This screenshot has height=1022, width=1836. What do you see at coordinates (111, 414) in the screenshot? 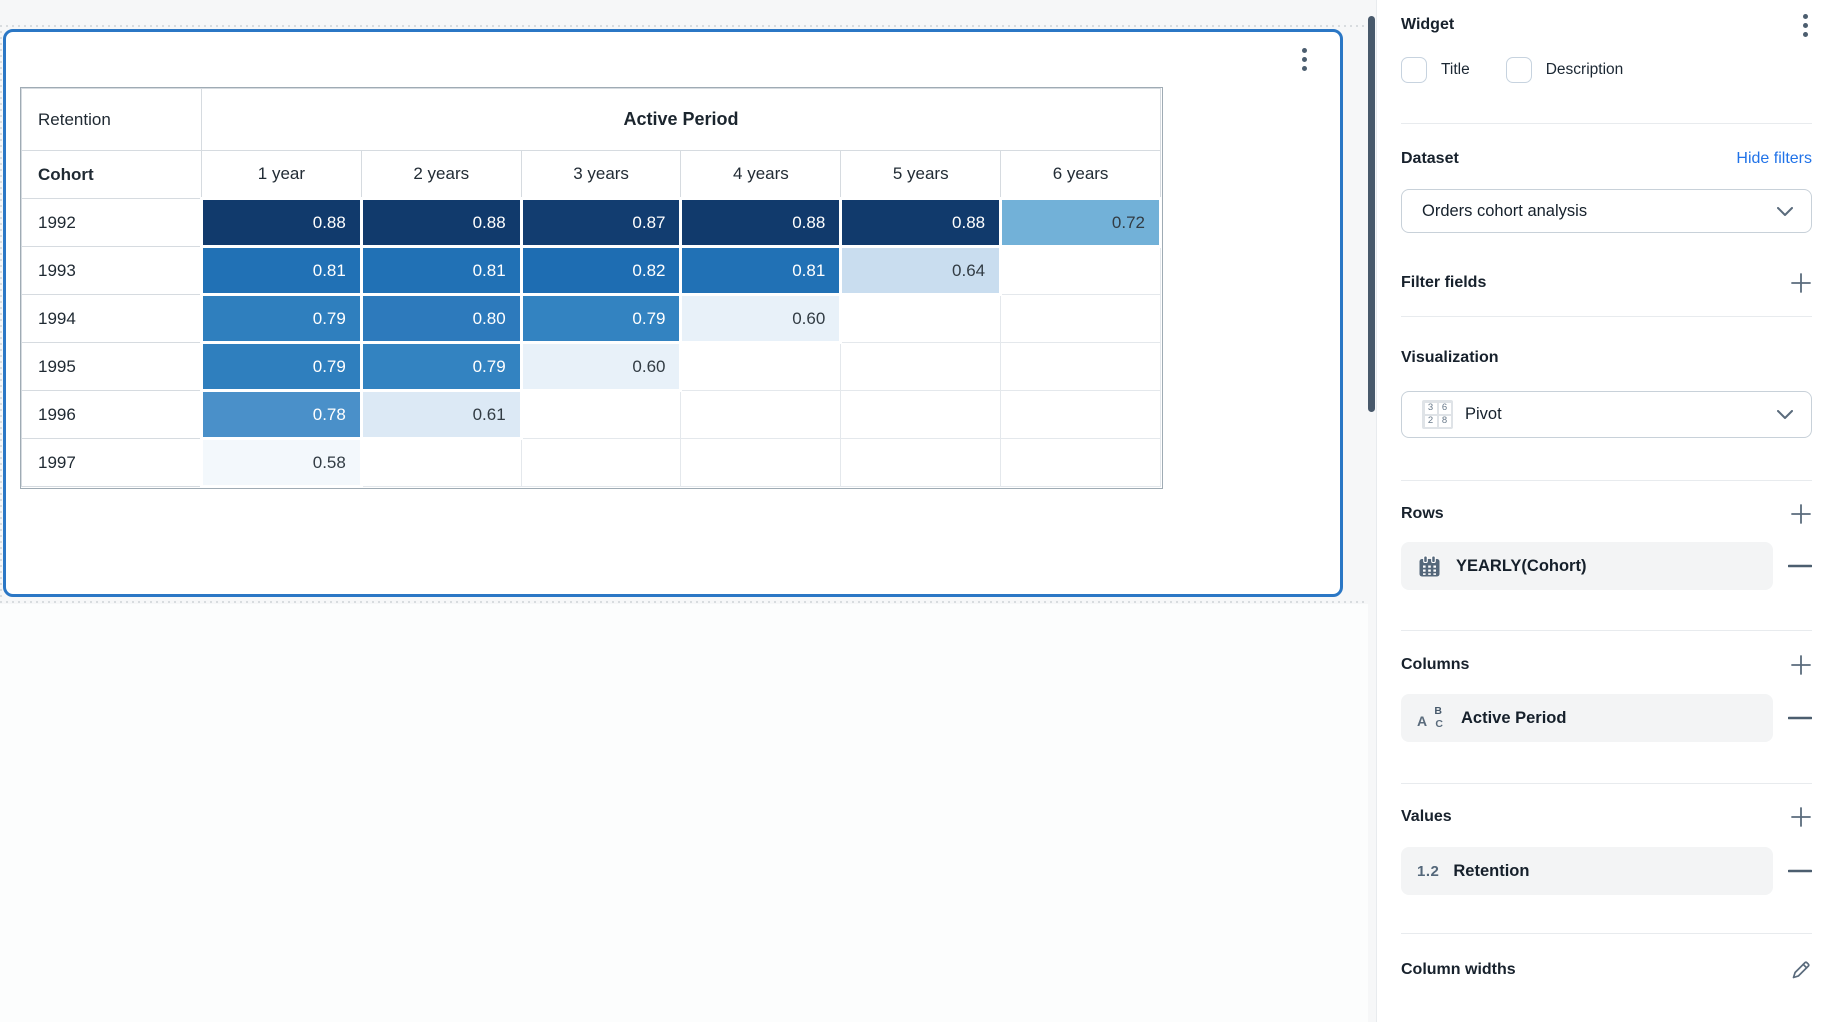
I see `pivot-row-label: 1996` at bounding box center [111, 414].